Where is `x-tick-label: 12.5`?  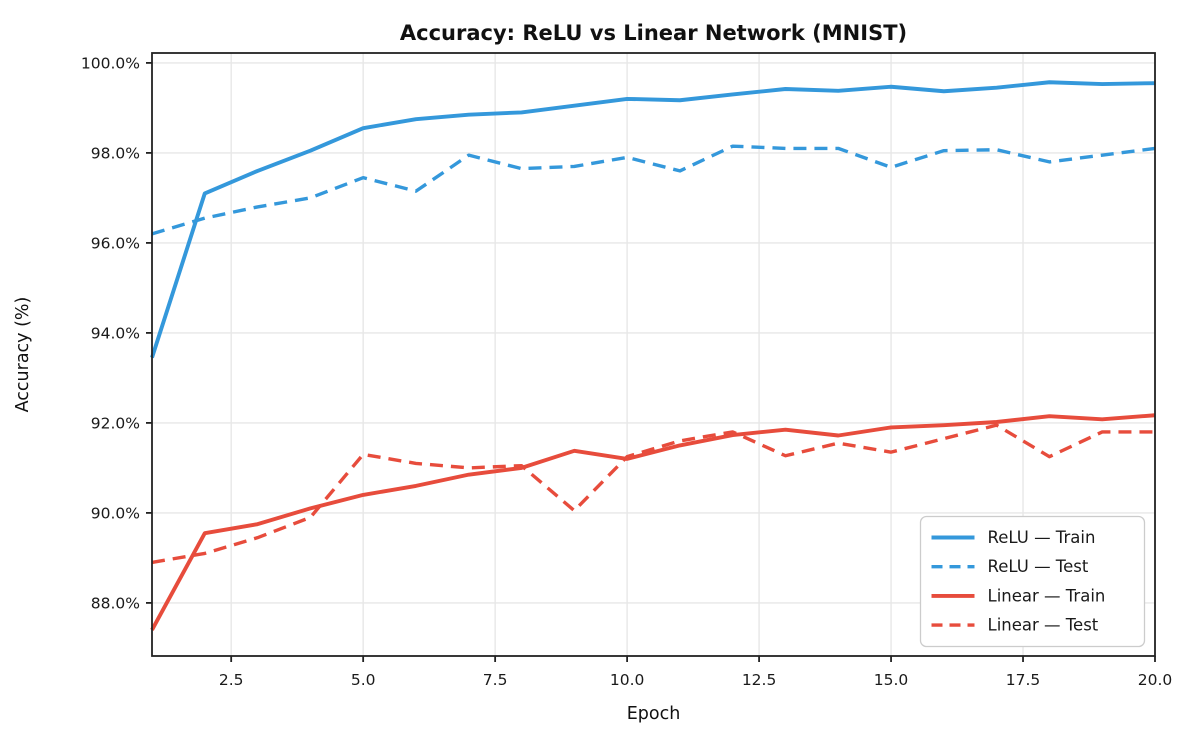
x-tick-label: 12.5 is located at coordinates (759, 680).